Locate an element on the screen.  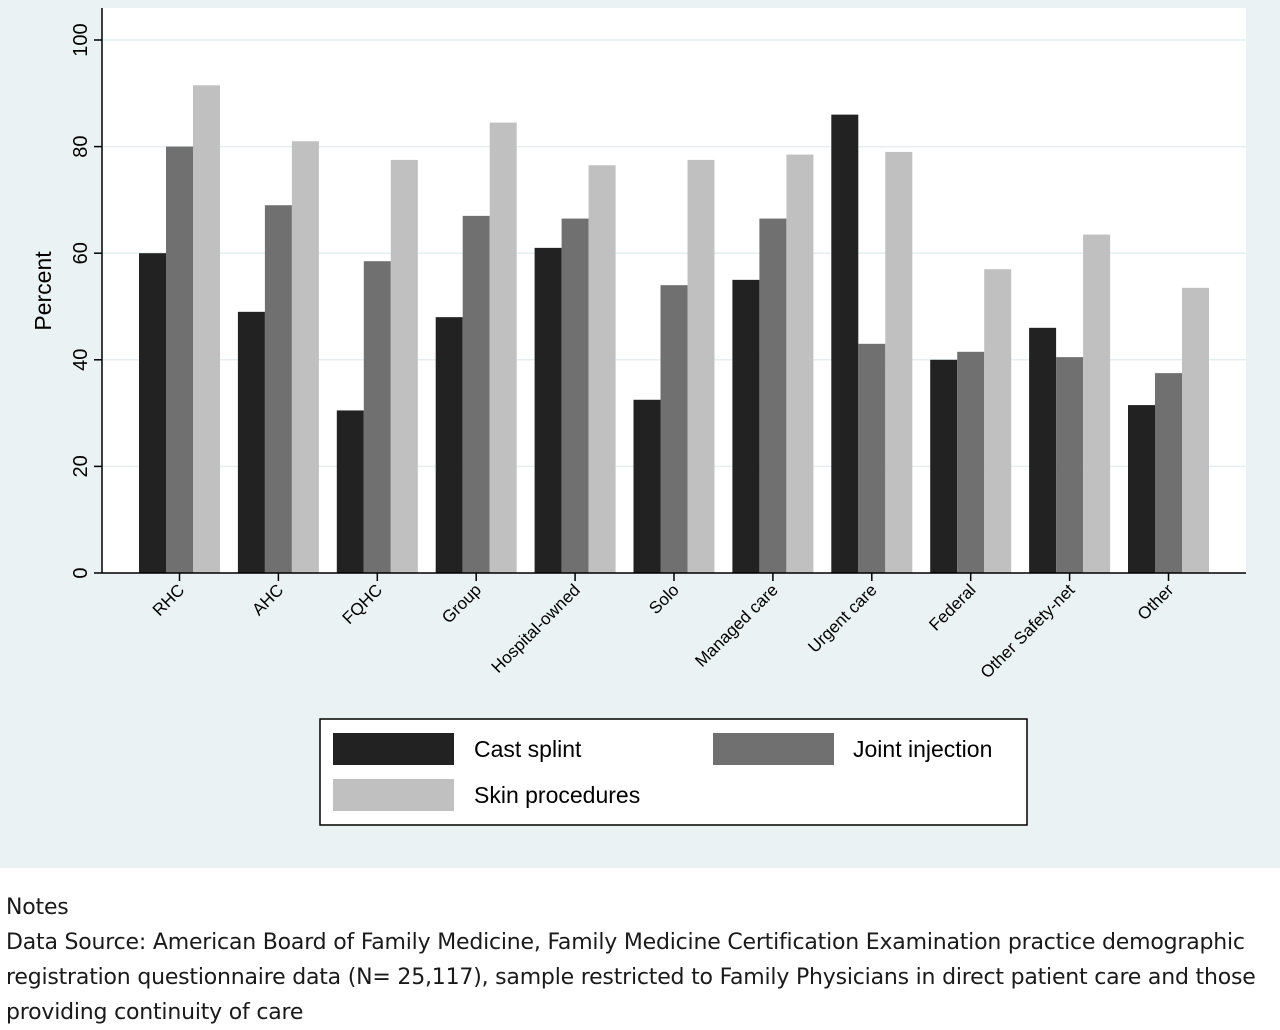
y-axis-label: Percent is located at coordinates (43, 291).